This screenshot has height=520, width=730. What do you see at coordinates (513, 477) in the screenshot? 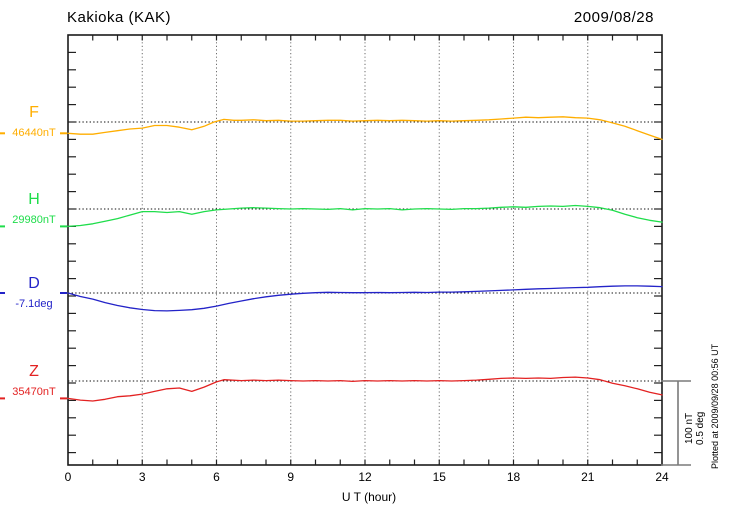
I see `x-tick-label: 18` at bounding box center [513, 477].